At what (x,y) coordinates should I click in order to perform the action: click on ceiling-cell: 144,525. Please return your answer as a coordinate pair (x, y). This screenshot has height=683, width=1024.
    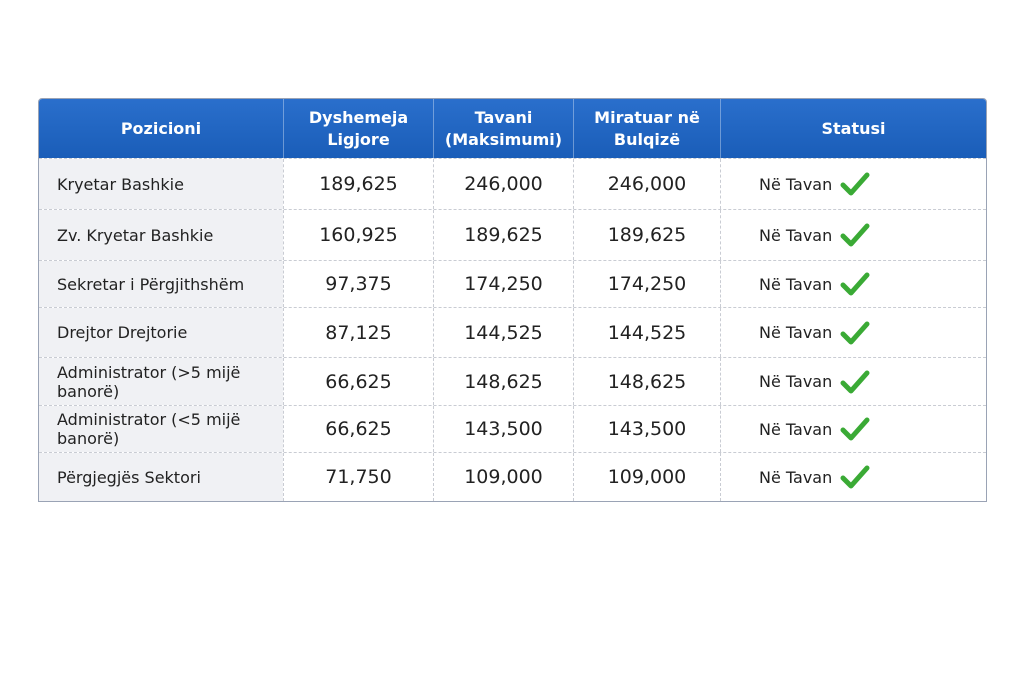
    Looking at the image, I should click on (503, 332).